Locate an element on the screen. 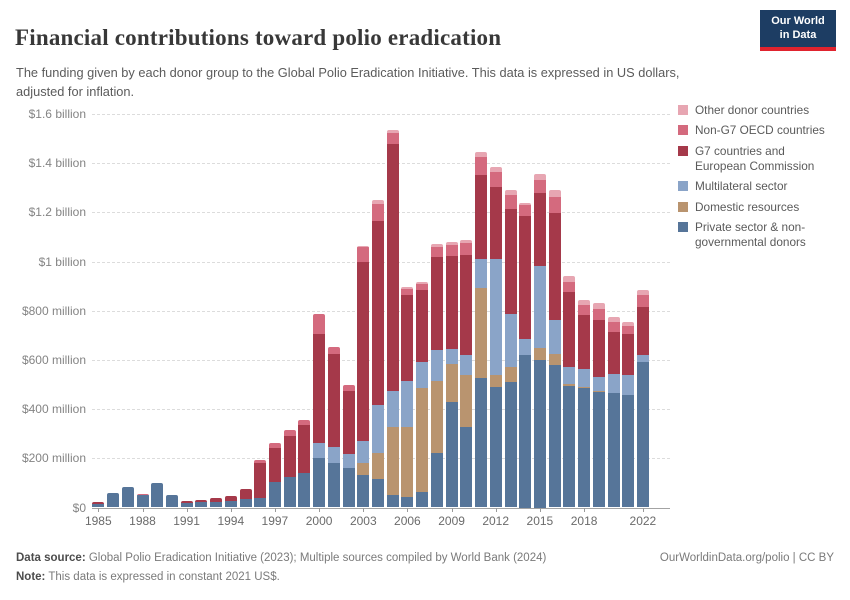 This screenshot has width=850, height=600. legend-item: Domestic resources is located at coordinates (756, 207).